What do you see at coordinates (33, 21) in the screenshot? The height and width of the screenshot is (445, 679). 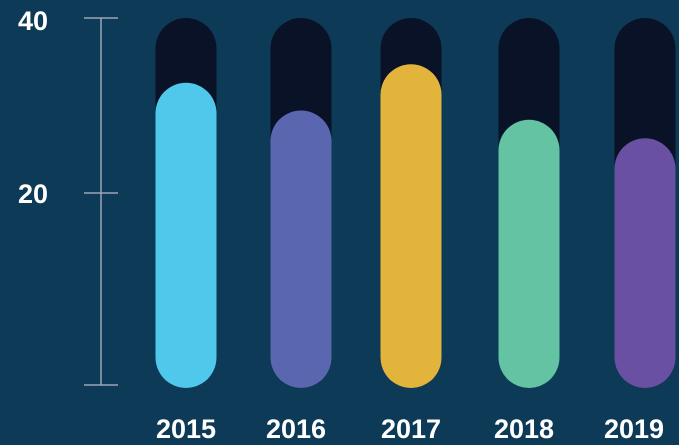 I see `y-tick-label-40: 40` at bounding box center [33, 21].